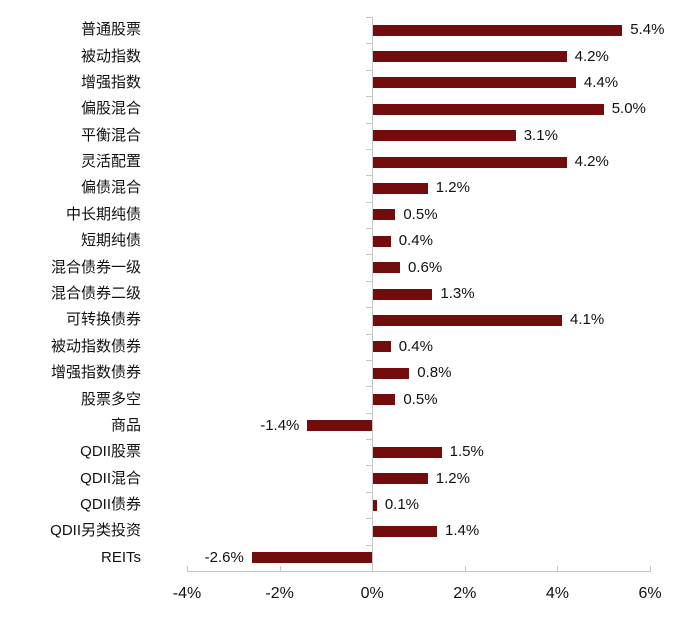 This screenshot has width=700, height=618. I want to click on value-label: 1.5%, so click(466, 452).